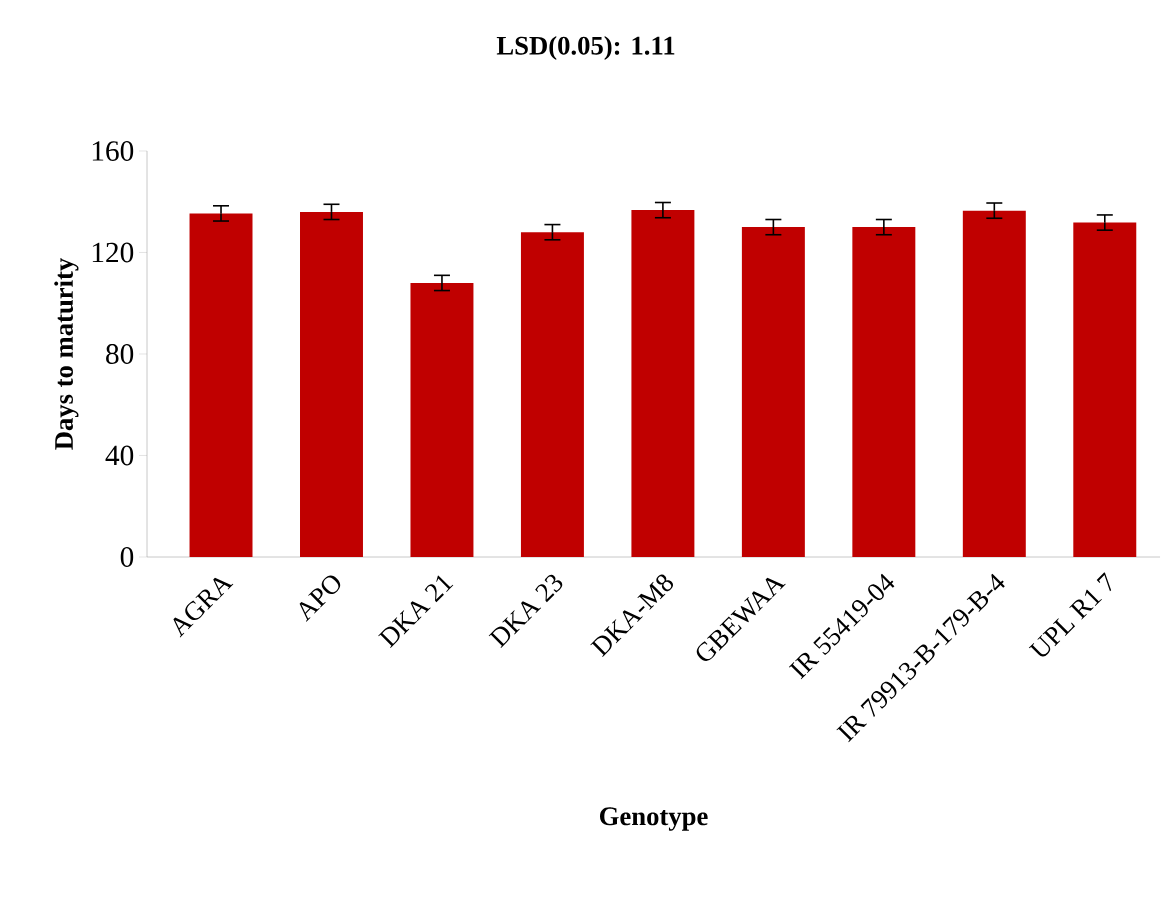  I want to click on y-tick-label: 0, so click(127, 557).